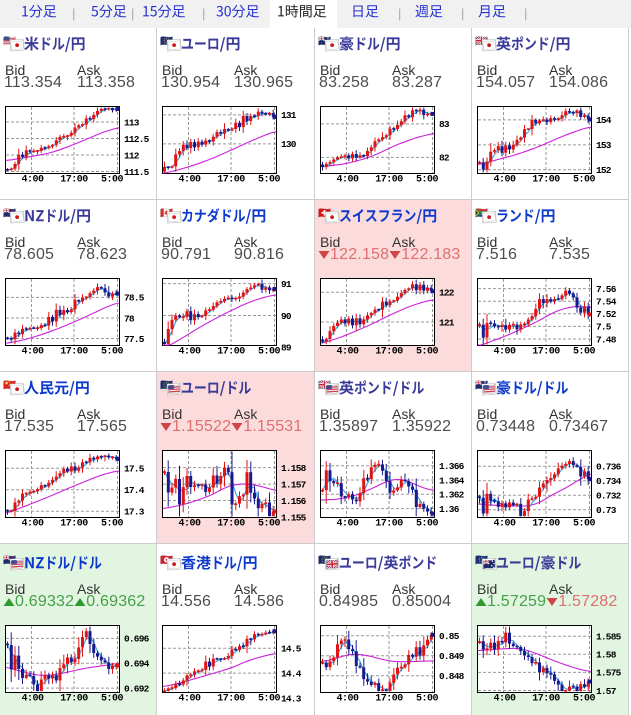 Image resolution: width=631 pixels, height=715 pixels. I want to click on svg-text: 0.692, so click(137, 688).